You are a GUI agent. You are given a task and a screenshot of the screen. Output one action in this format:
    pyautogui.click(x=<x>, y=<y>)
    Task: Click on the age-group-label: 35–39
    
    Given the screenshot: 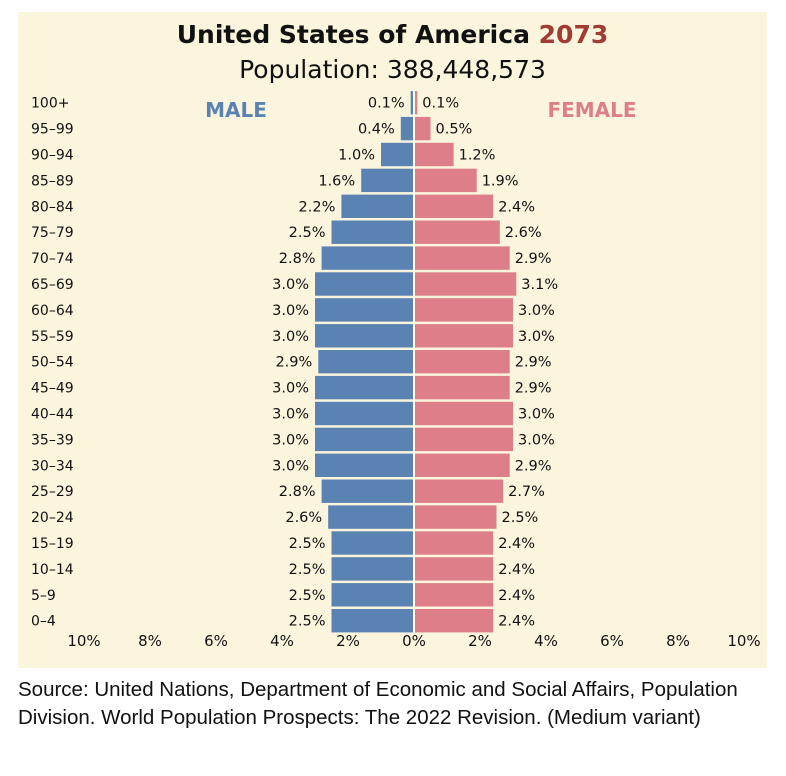 What is the action you would take?
    pyautogui.click(x=52, y=440)
    